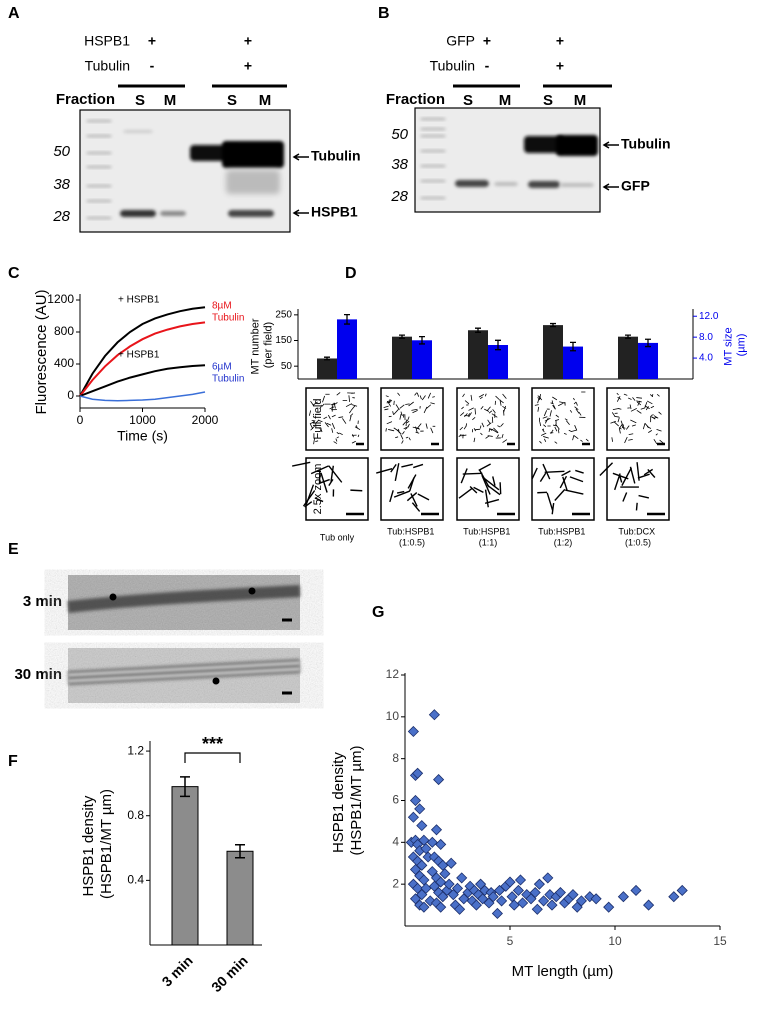 The image size is (771, 1030). I want to click on panel-label: A, so click(14, 13).